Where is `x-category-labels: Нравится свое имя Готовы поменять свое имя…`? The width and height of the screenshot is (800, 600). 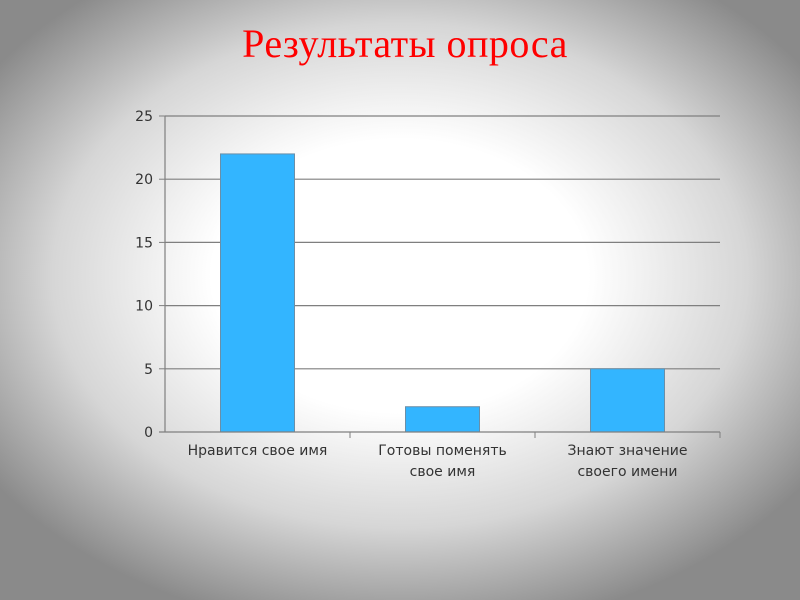 x-category-labels: Нравится свое имя Готовы поменять свое имя… is located at coordinates (438, 461).